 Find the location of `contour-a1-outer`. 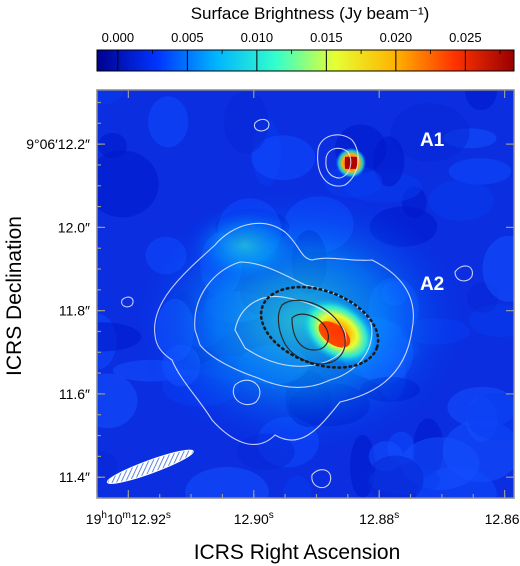

contour-a1-outer is located at coordinates (338, 160).